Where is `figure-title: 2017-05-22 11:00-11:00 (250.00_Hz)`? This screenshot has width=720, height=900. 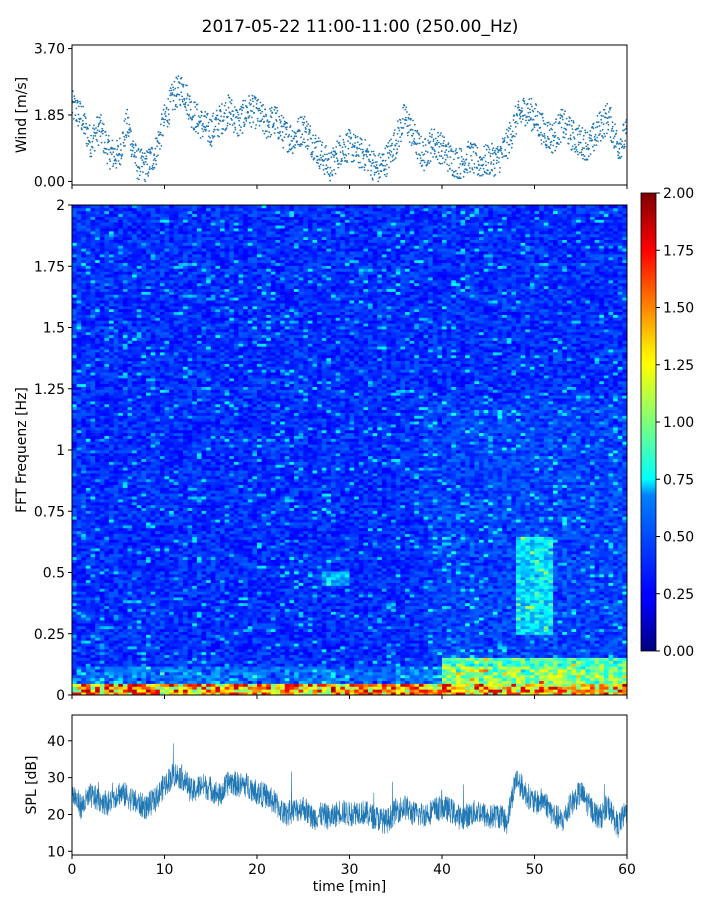
figure-title: 2017-05-22 11:00-11:00 (250.00_Hz) is located at coordinates (360, 27).